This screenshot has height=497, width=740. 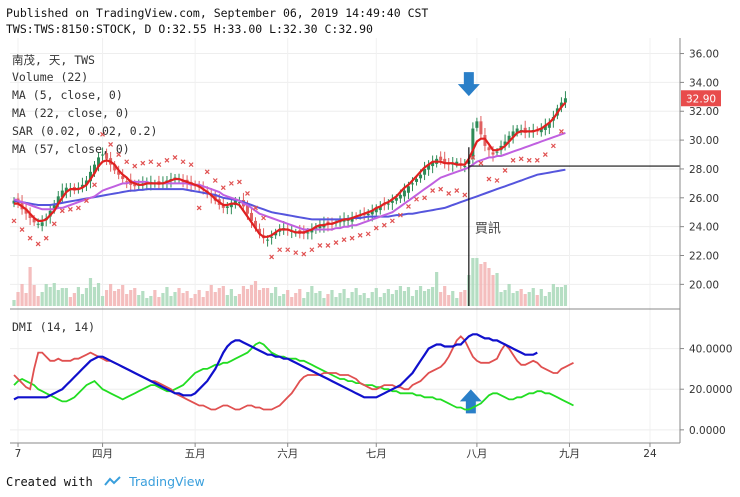 What do you see at coordinates (470, 401) in the screenshot?
I see `up-arrow-icon` at bounding box center [470, 401].